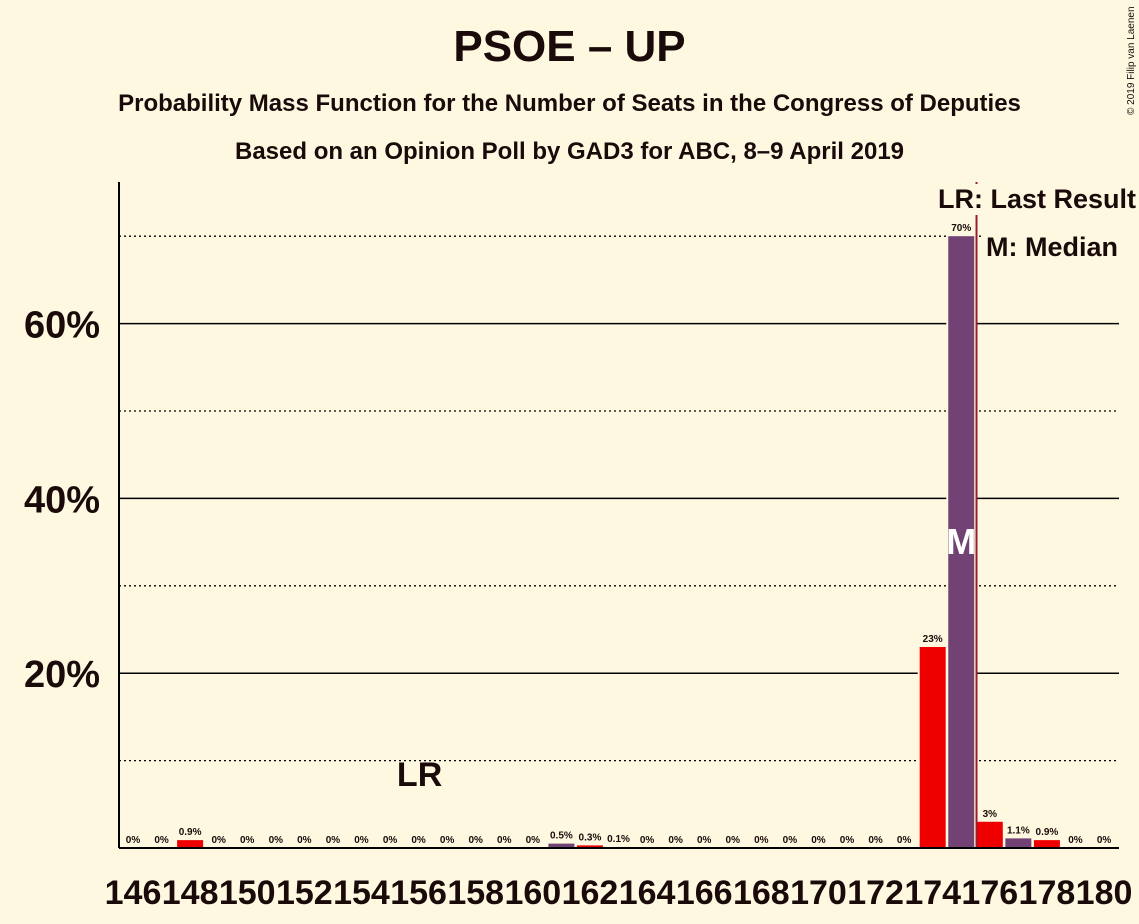 Image resolution: width=1139 pixels, height=924 pixels. What do you see at coordinates (304, 893) in the screenshot?
I see `x-tick-label: 152` at bounding box center [304, 893].